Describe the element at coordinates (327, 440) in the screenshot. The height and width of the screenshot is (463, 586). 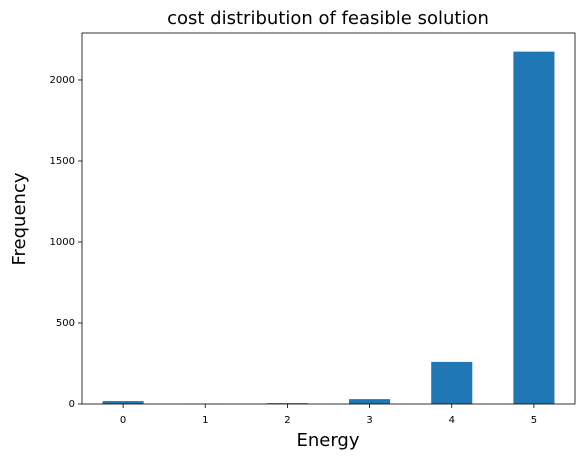
I see `x-axis-label: Energy` at that location.